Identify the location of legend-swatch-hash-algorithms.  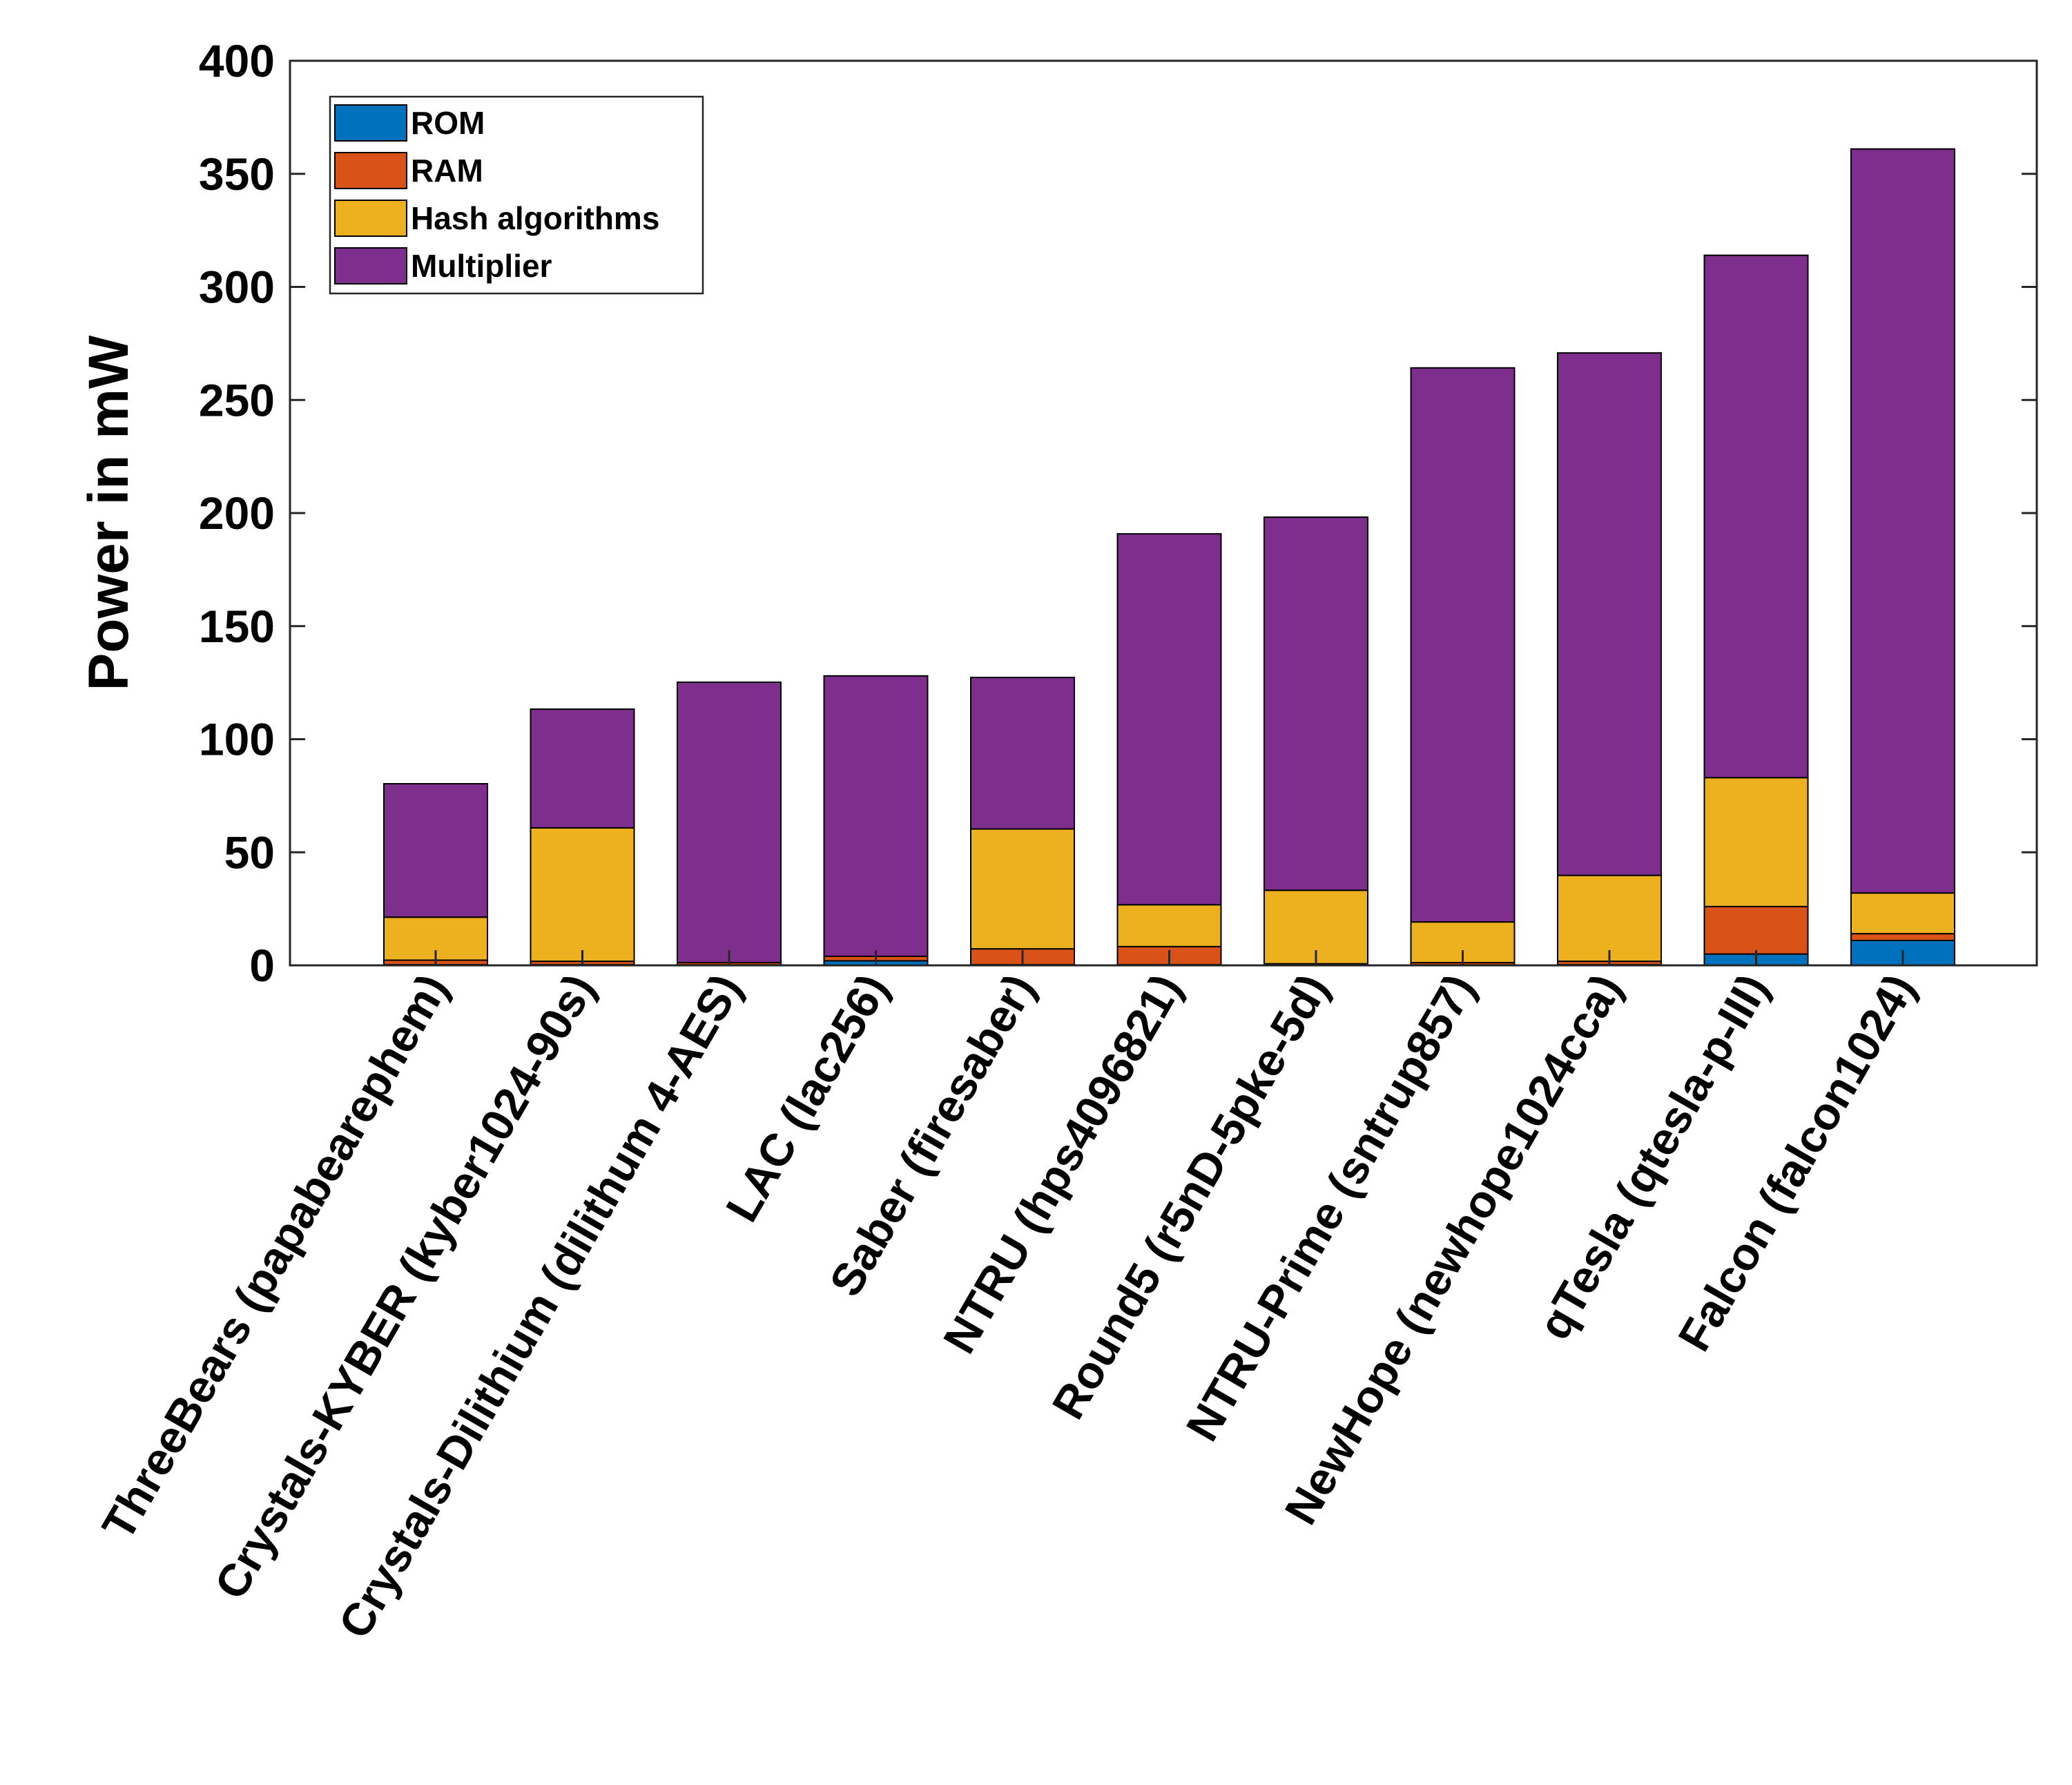
(371, 218).